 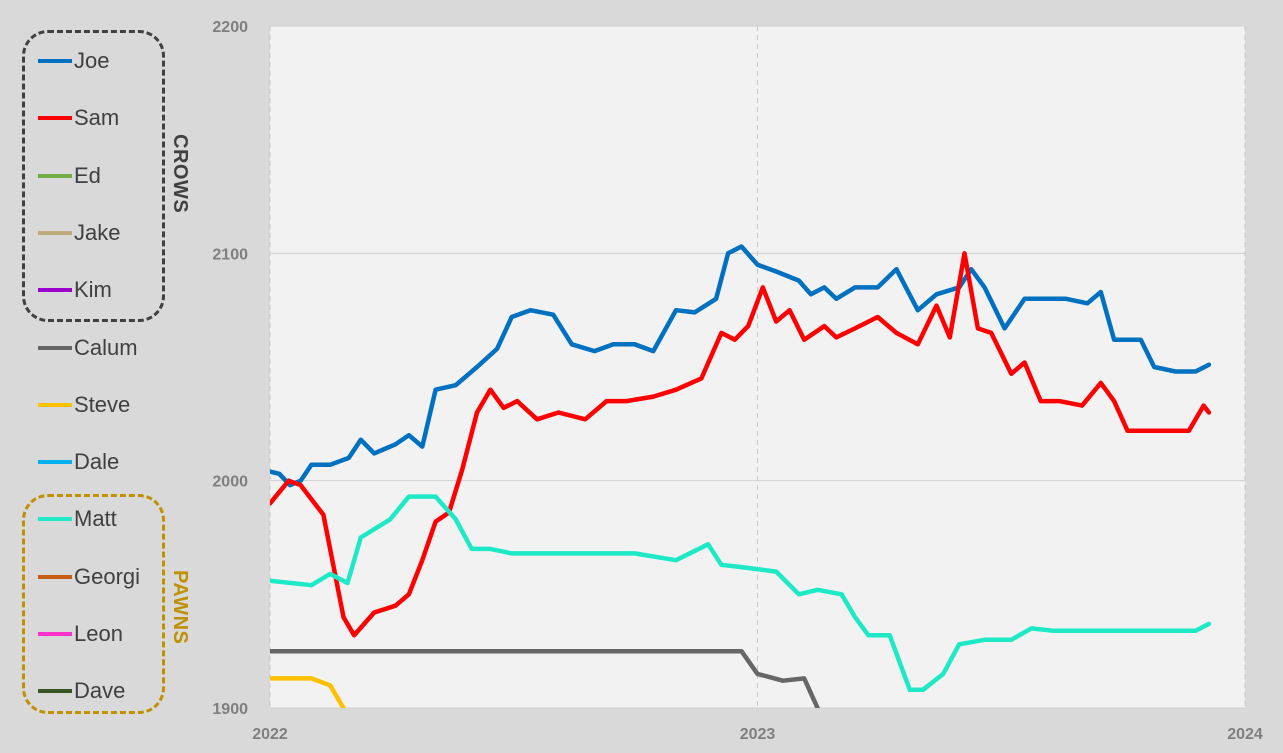 I want to click on legend-item-georgi: Georgi, so click(x=89, y=577).